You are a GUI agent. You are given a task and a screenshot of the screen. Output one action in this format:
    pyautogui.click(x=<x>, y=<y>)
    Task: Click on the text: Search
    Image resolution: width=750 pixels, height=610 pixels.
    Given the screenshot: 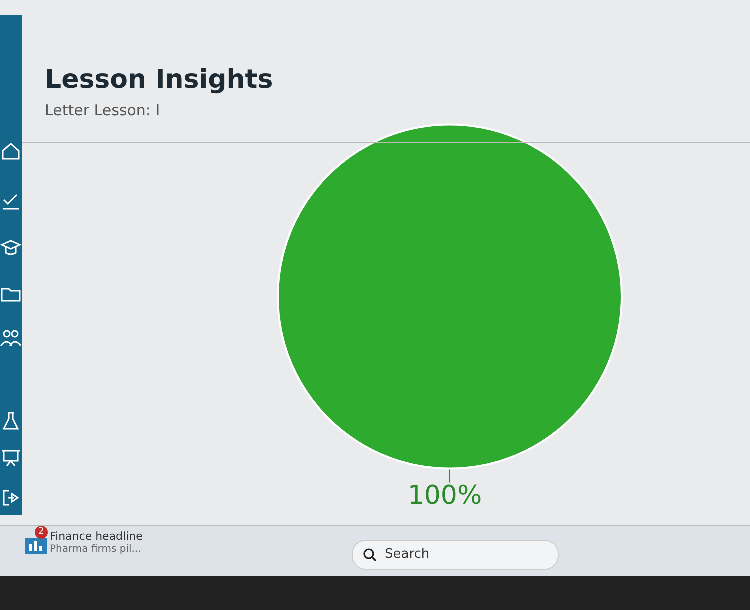 What is the action you would take?
    pyautogui.click(x=407, y=554)
    